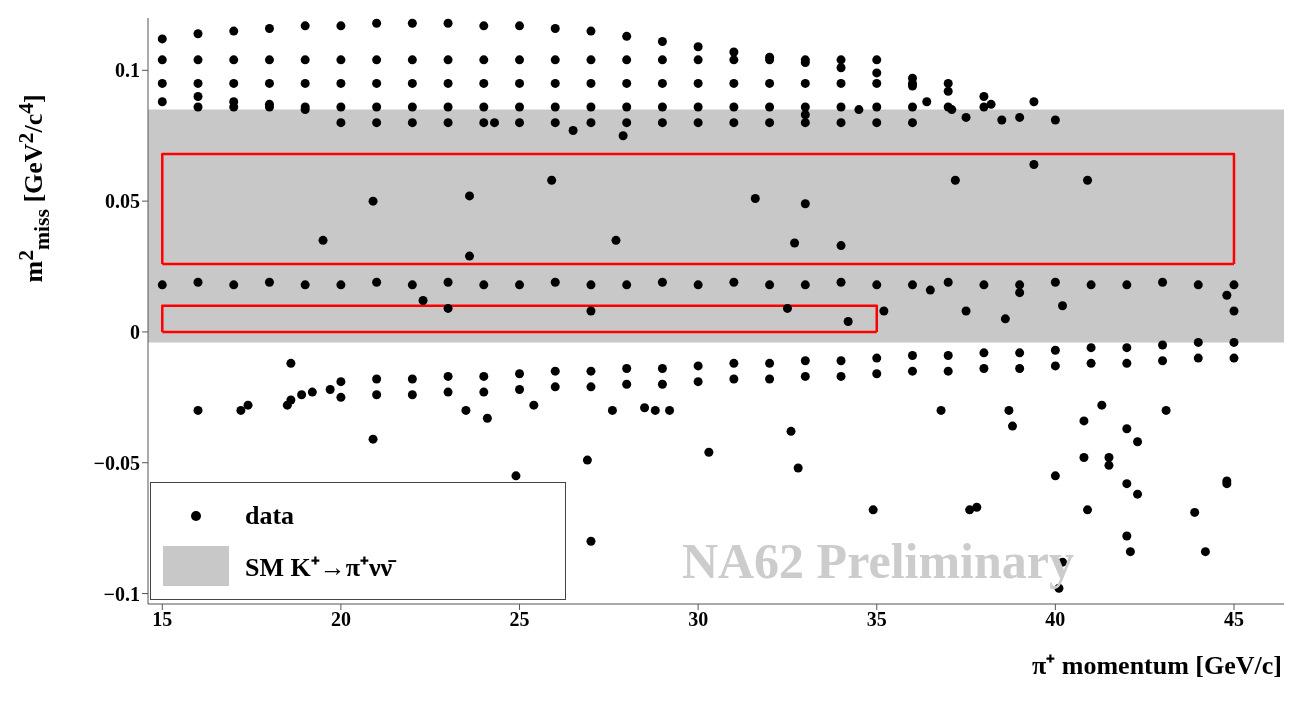 The width and height of the screenshot is (1304, 728). I want to click on x-tick-label: 35, so click(876, 619).